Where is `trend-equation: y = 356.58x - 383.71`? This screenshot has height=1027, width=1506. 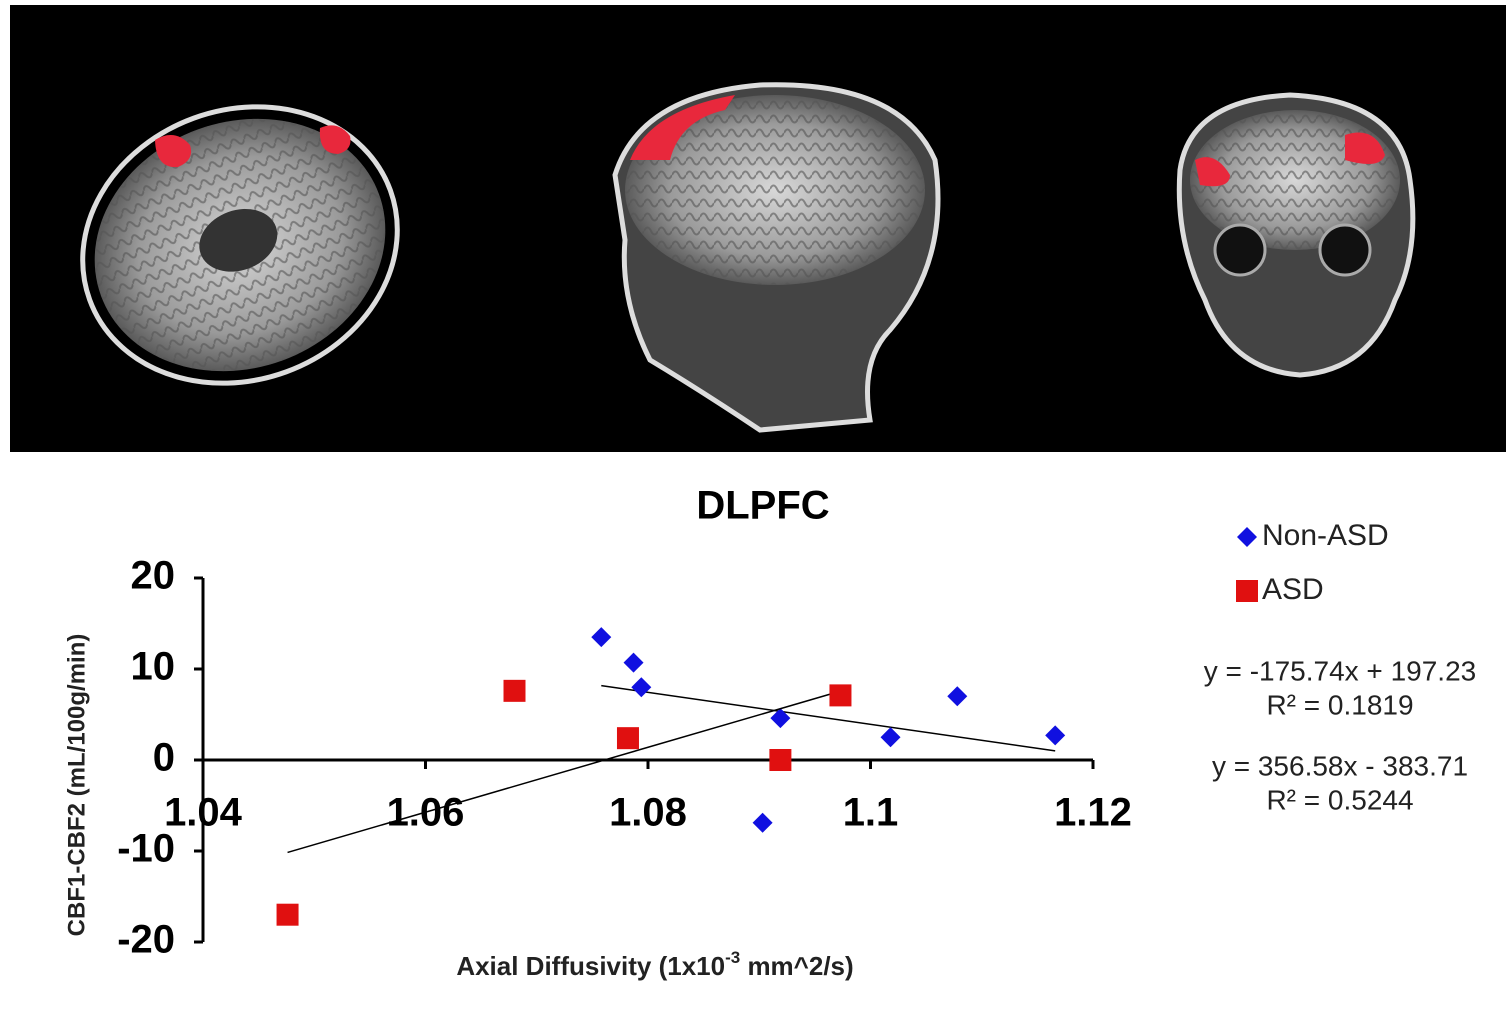 trend-equation: y = 356.58x - 383.71 is located at coordinates (1340, 765).